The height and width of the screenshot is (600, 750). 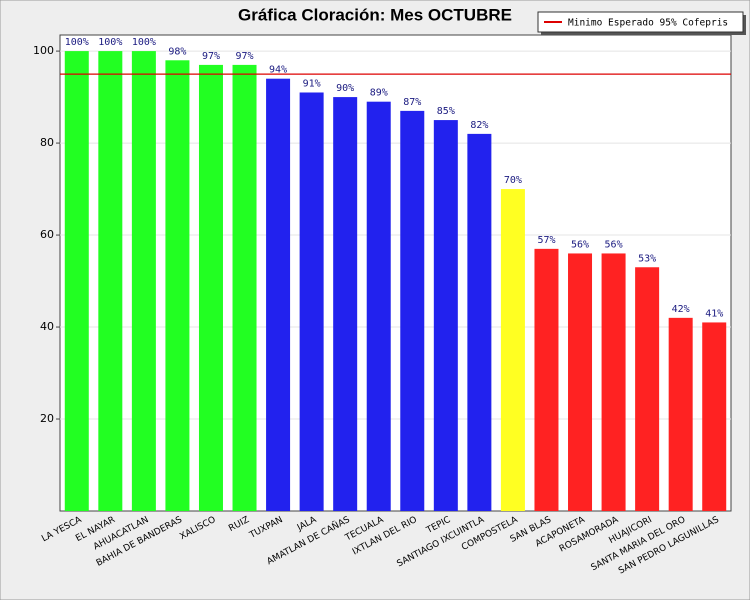 What do you see at coordinates (375, 14) in the screenshot?
I see `chart-title: Gráfica Cloración: Mes OCTUBRE` at bounding box center [375, 14].